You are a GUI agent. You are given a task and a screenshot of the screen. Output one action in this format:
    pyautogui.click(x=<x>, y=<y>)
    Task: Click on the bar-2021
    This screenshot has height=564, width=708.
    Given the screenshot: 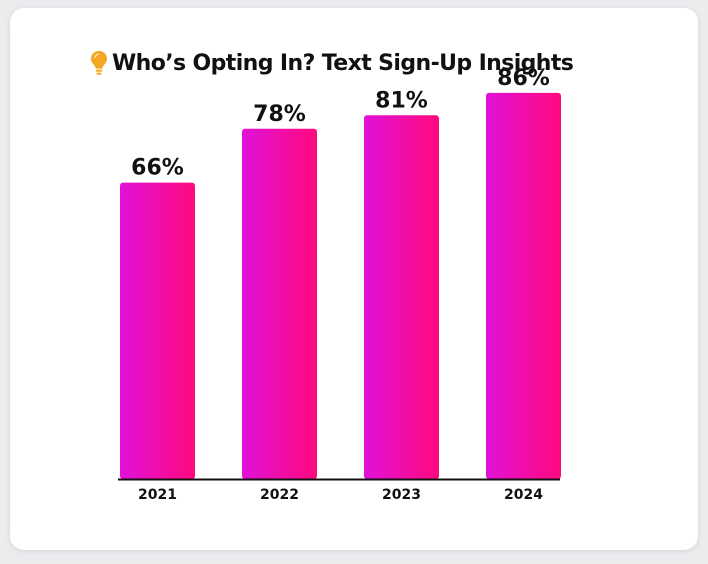 What is the action you would take?
    pyautogui.click(x=157, y=330)
    